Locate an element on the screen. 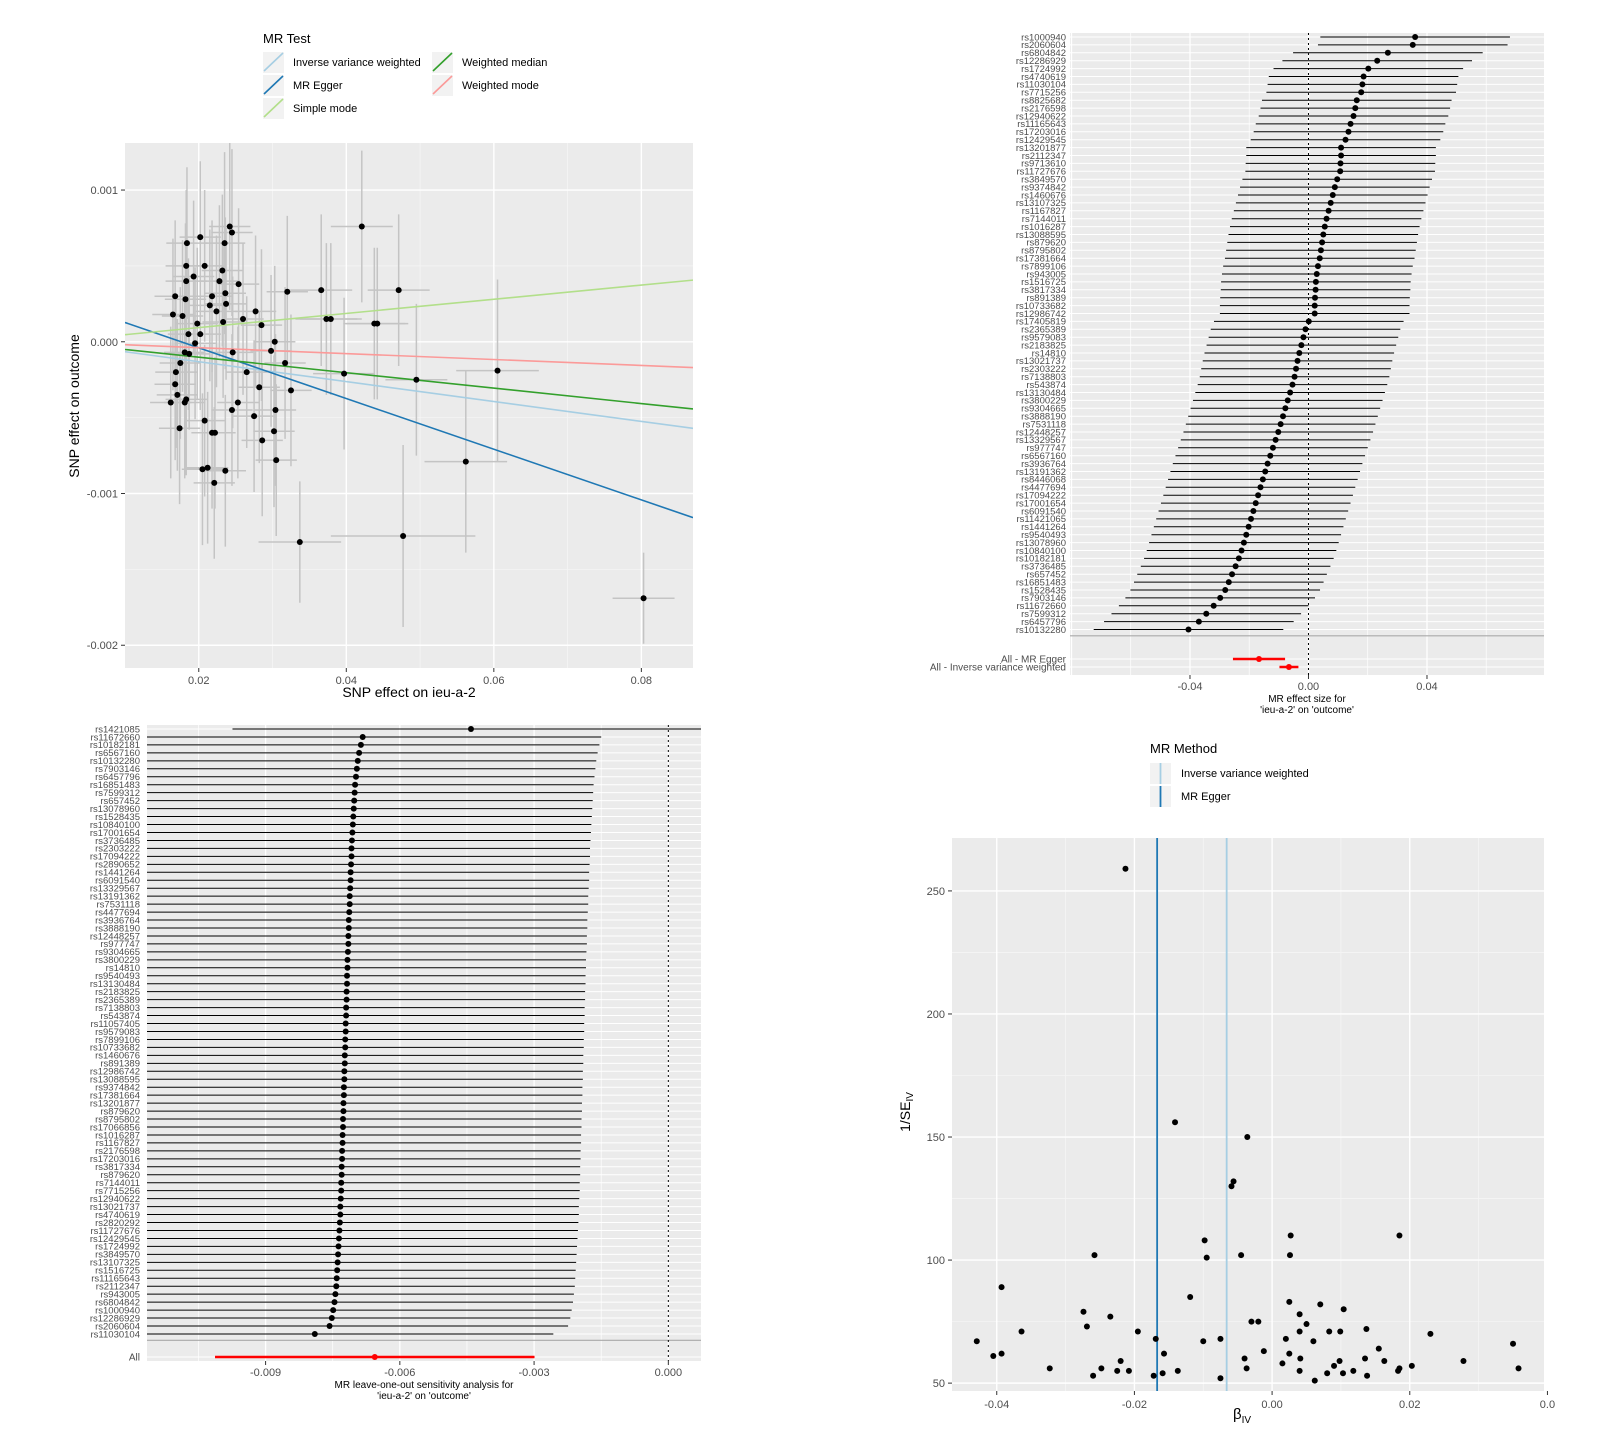 The width and height of the screenshot is (1610, 1439). p2-snp-label: rs4740619 is located at coordinates (1043, 77).